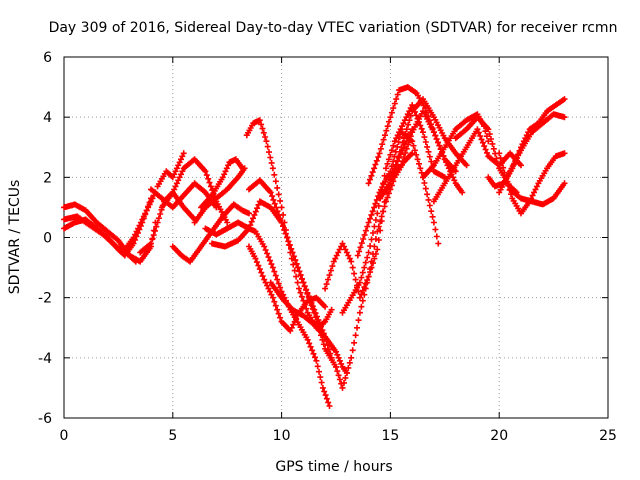  I want to click on series-arc18, so click(308, 327).